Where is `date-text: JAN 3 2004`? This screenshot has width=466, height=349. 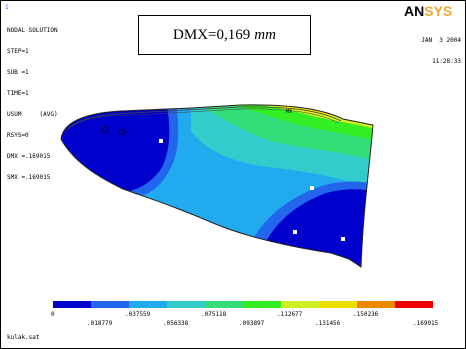
date-text: JAN 3 2004 is located at coordinates (441, 40).